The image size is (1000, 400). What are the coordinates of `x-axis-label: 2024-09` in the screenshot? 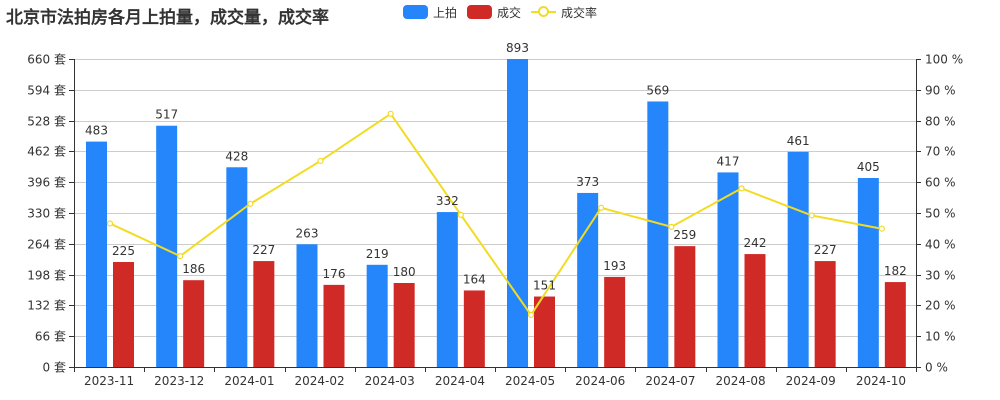 It's located at (811, 381).